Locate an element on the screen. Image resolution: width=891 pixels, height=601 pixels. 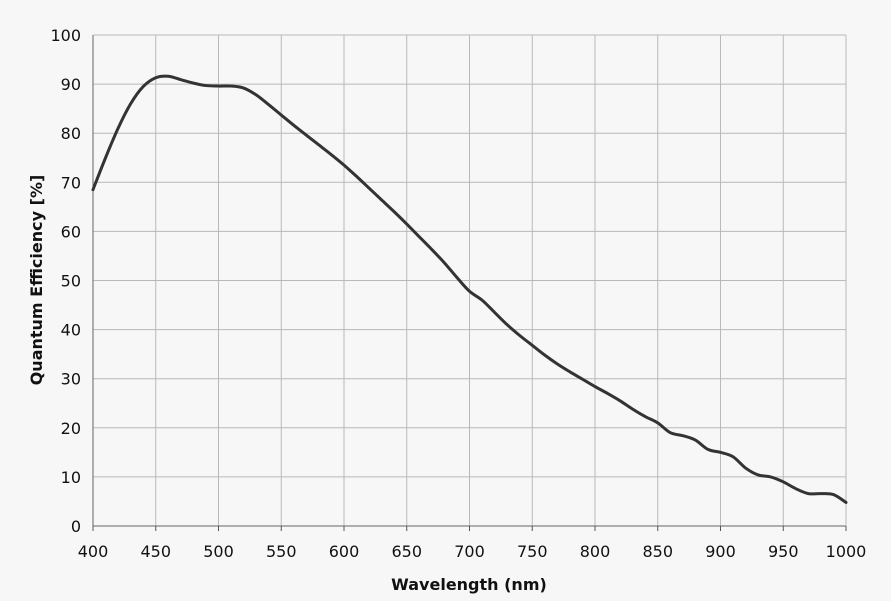
x-tick-label: 550 is located at coordinates (281, 551).